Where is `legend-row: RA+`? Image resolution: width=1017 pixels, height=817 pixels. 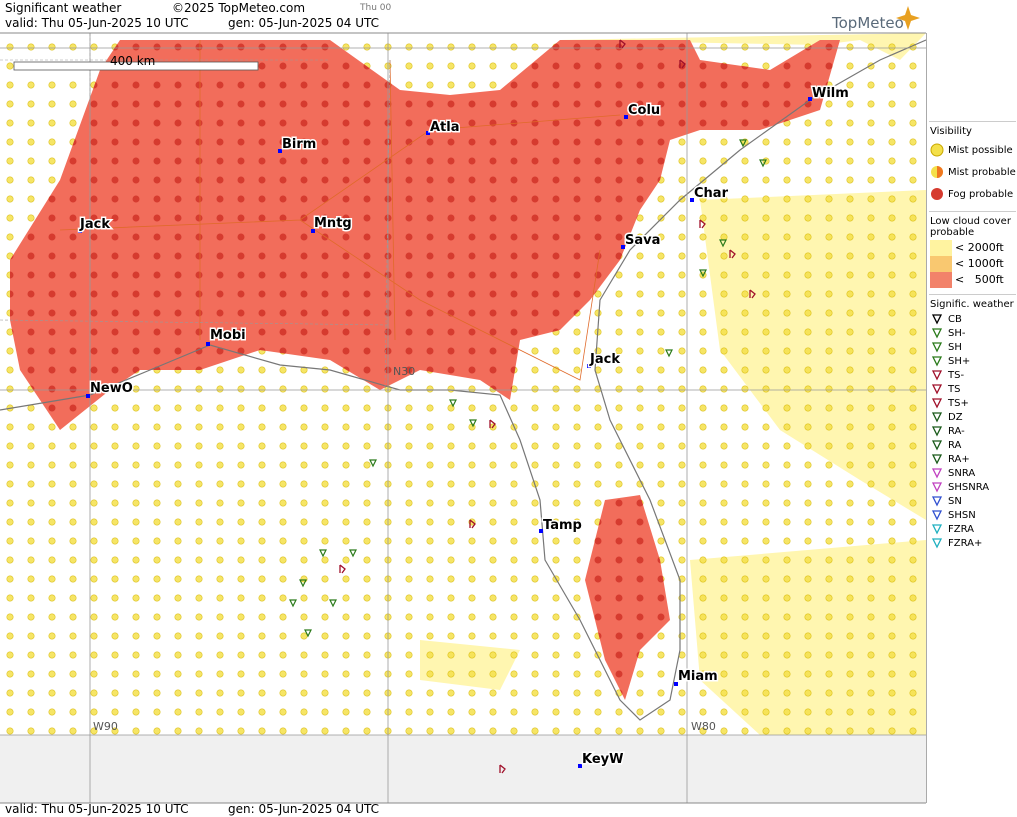 legend-row: RA+ is located at coordinates (973, 459).